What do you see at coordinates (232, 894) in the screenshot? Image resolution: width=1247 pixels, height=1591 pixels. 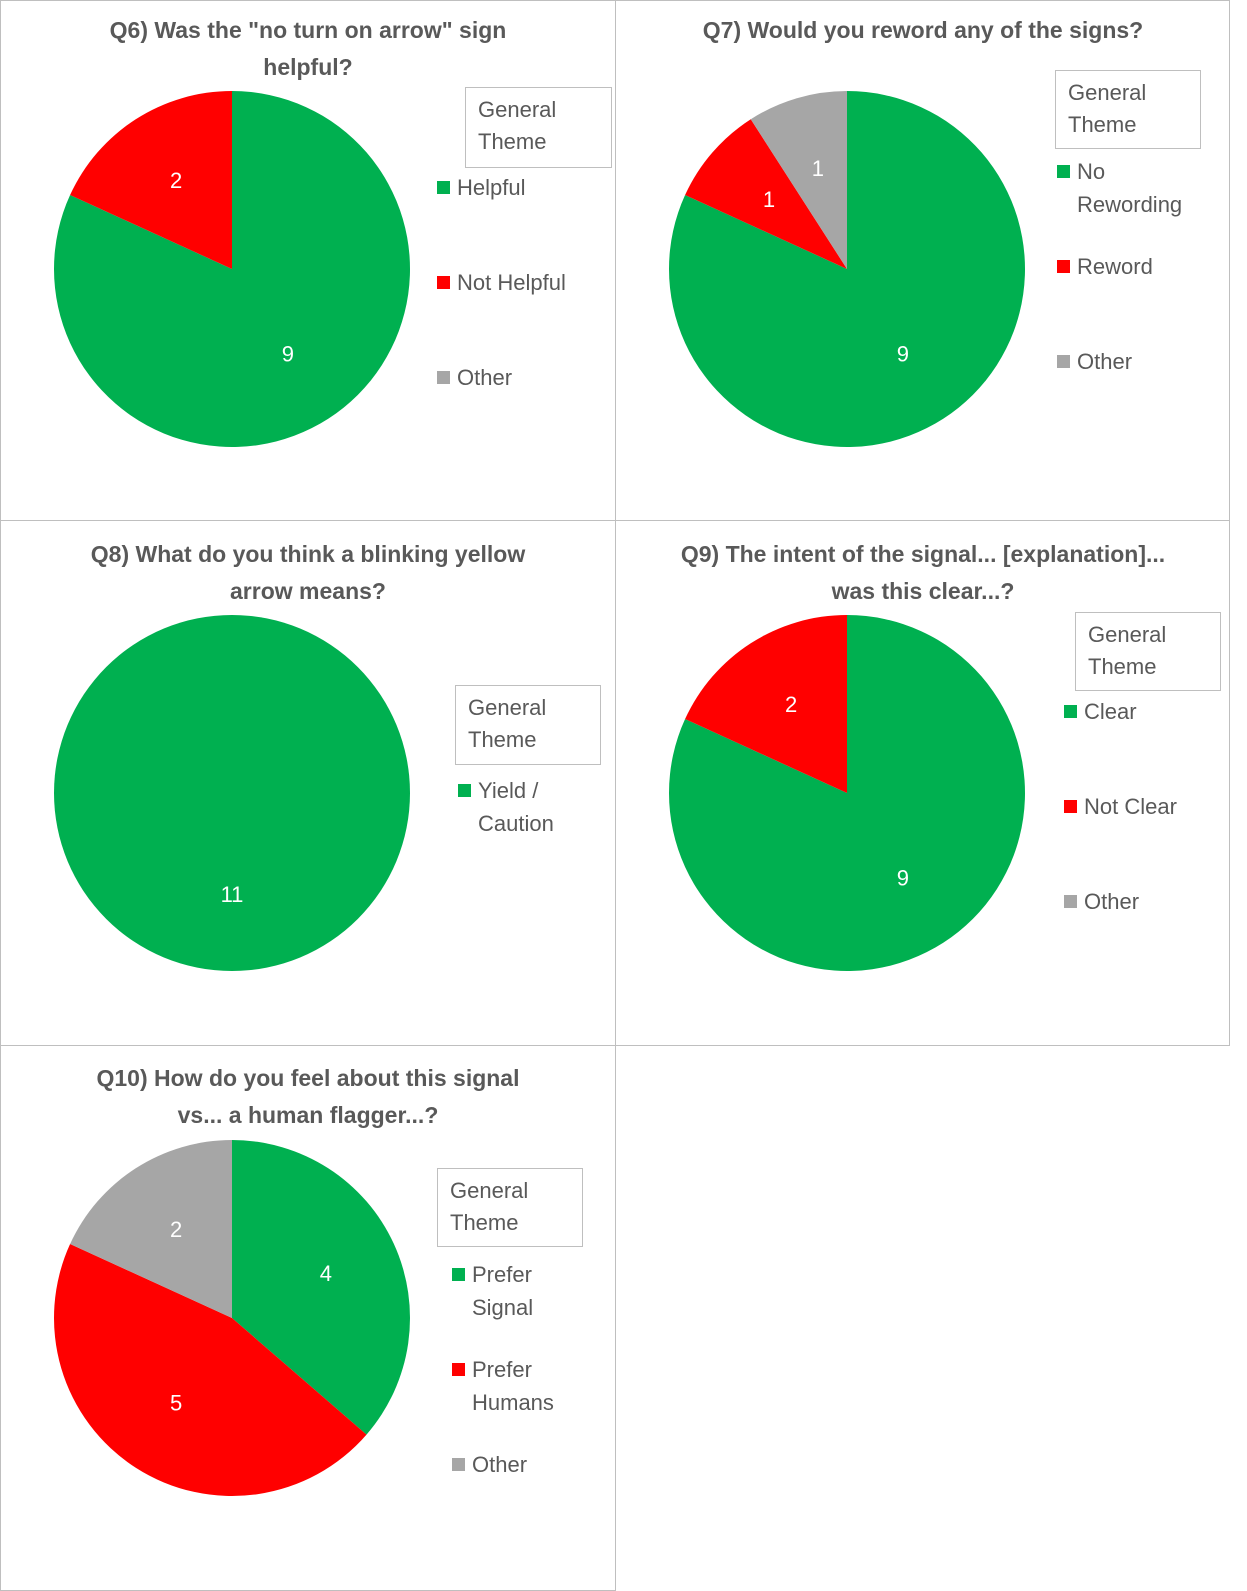 I see `data-label: 11` at bounding box center [232, 894].